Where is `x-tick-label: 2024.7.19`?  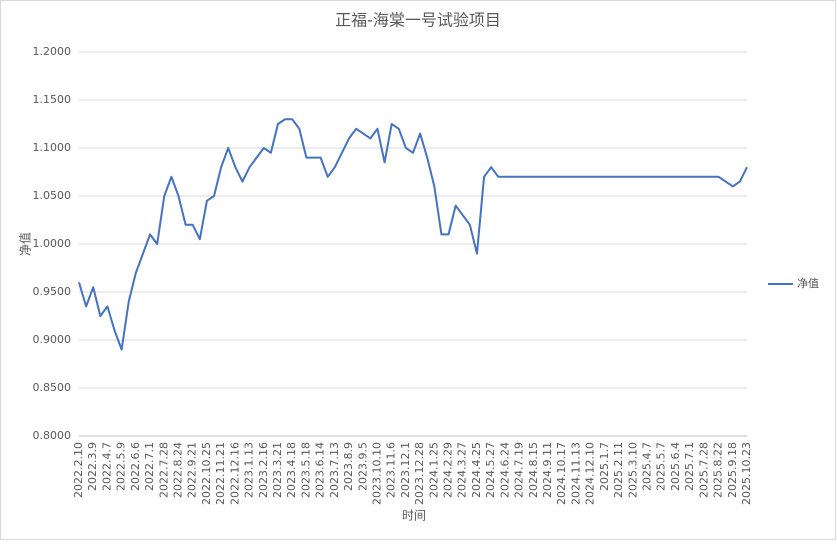 x-tick-label: 2024.7.19 is located at coordinates (519, 470).